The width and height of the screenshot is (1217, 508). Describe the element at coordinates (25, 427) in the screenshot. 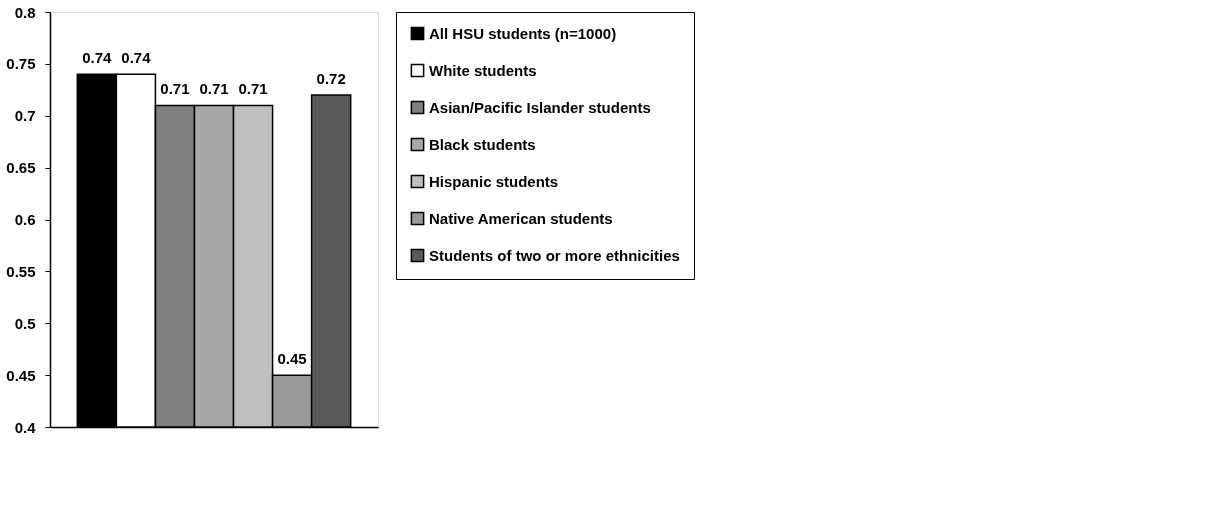

I see `y-tick-label: 0.4` at that location.